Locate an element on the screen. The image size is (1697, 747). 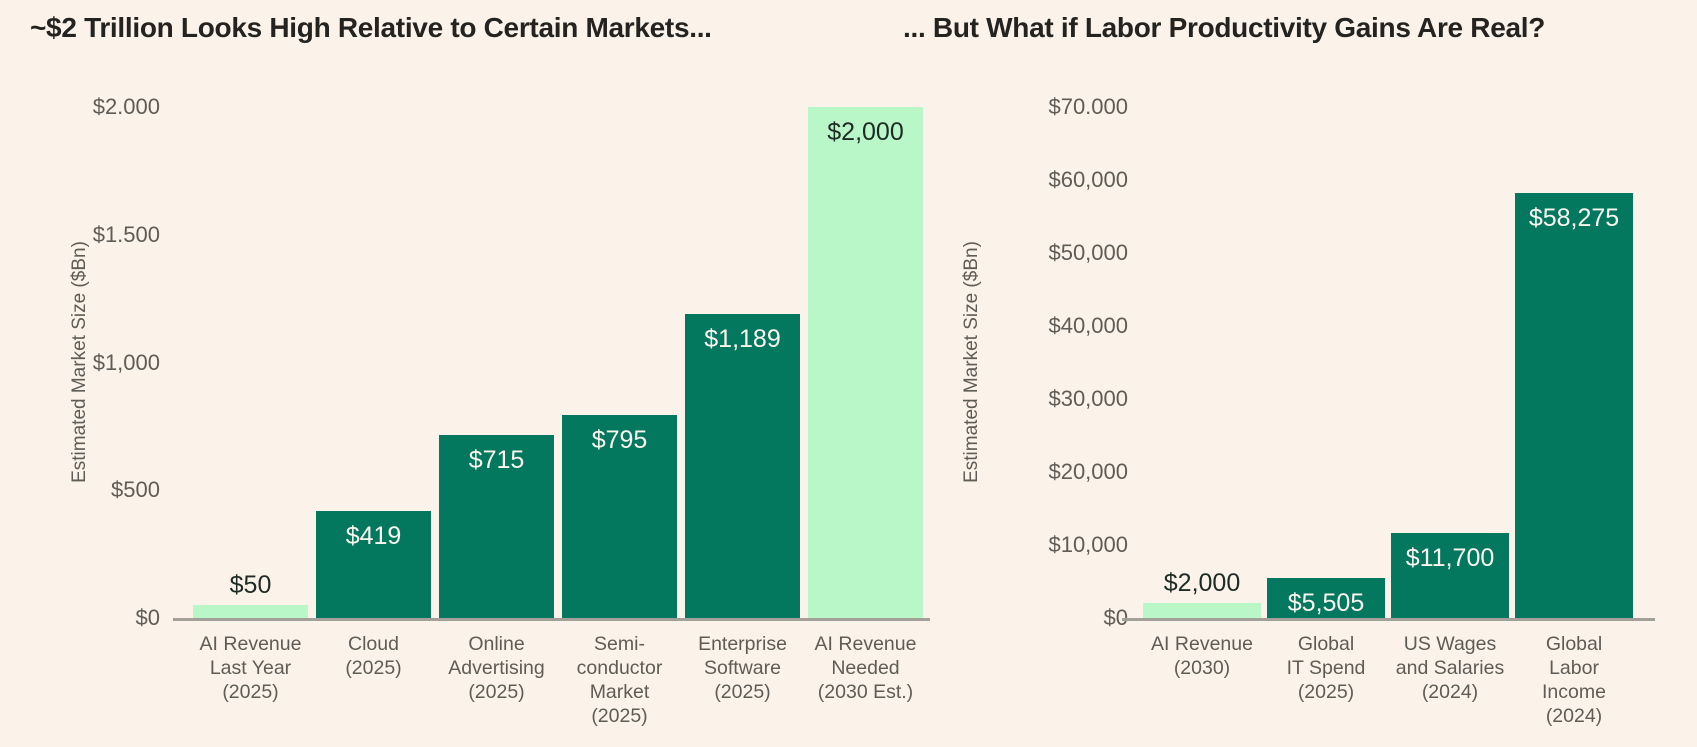
x-axis-category-line: (2030 Est.) is located at coordinates (865, 692).